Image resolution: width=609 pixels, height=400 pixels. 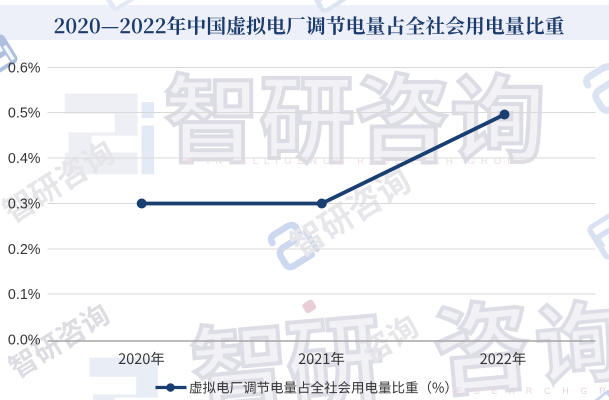 What do you see at coordinates (532, 391) in the screenshot?
I see `svg-text: E S E A R C H G R O U P` at bounding box center [532, 391].